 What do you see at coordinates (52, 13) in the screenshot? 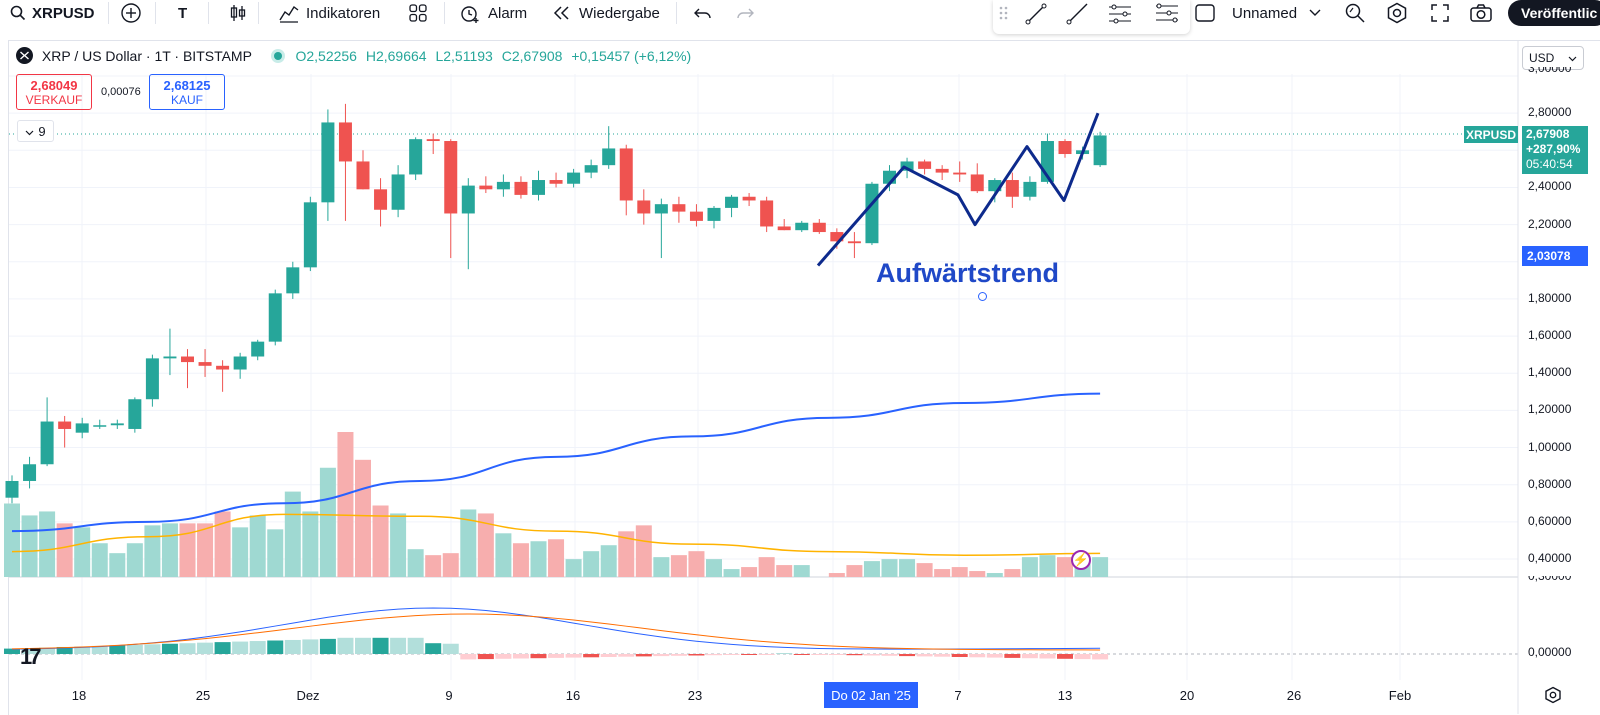
I see `symbol-search-button: XRPUSD` at bounding box center [52, 13].